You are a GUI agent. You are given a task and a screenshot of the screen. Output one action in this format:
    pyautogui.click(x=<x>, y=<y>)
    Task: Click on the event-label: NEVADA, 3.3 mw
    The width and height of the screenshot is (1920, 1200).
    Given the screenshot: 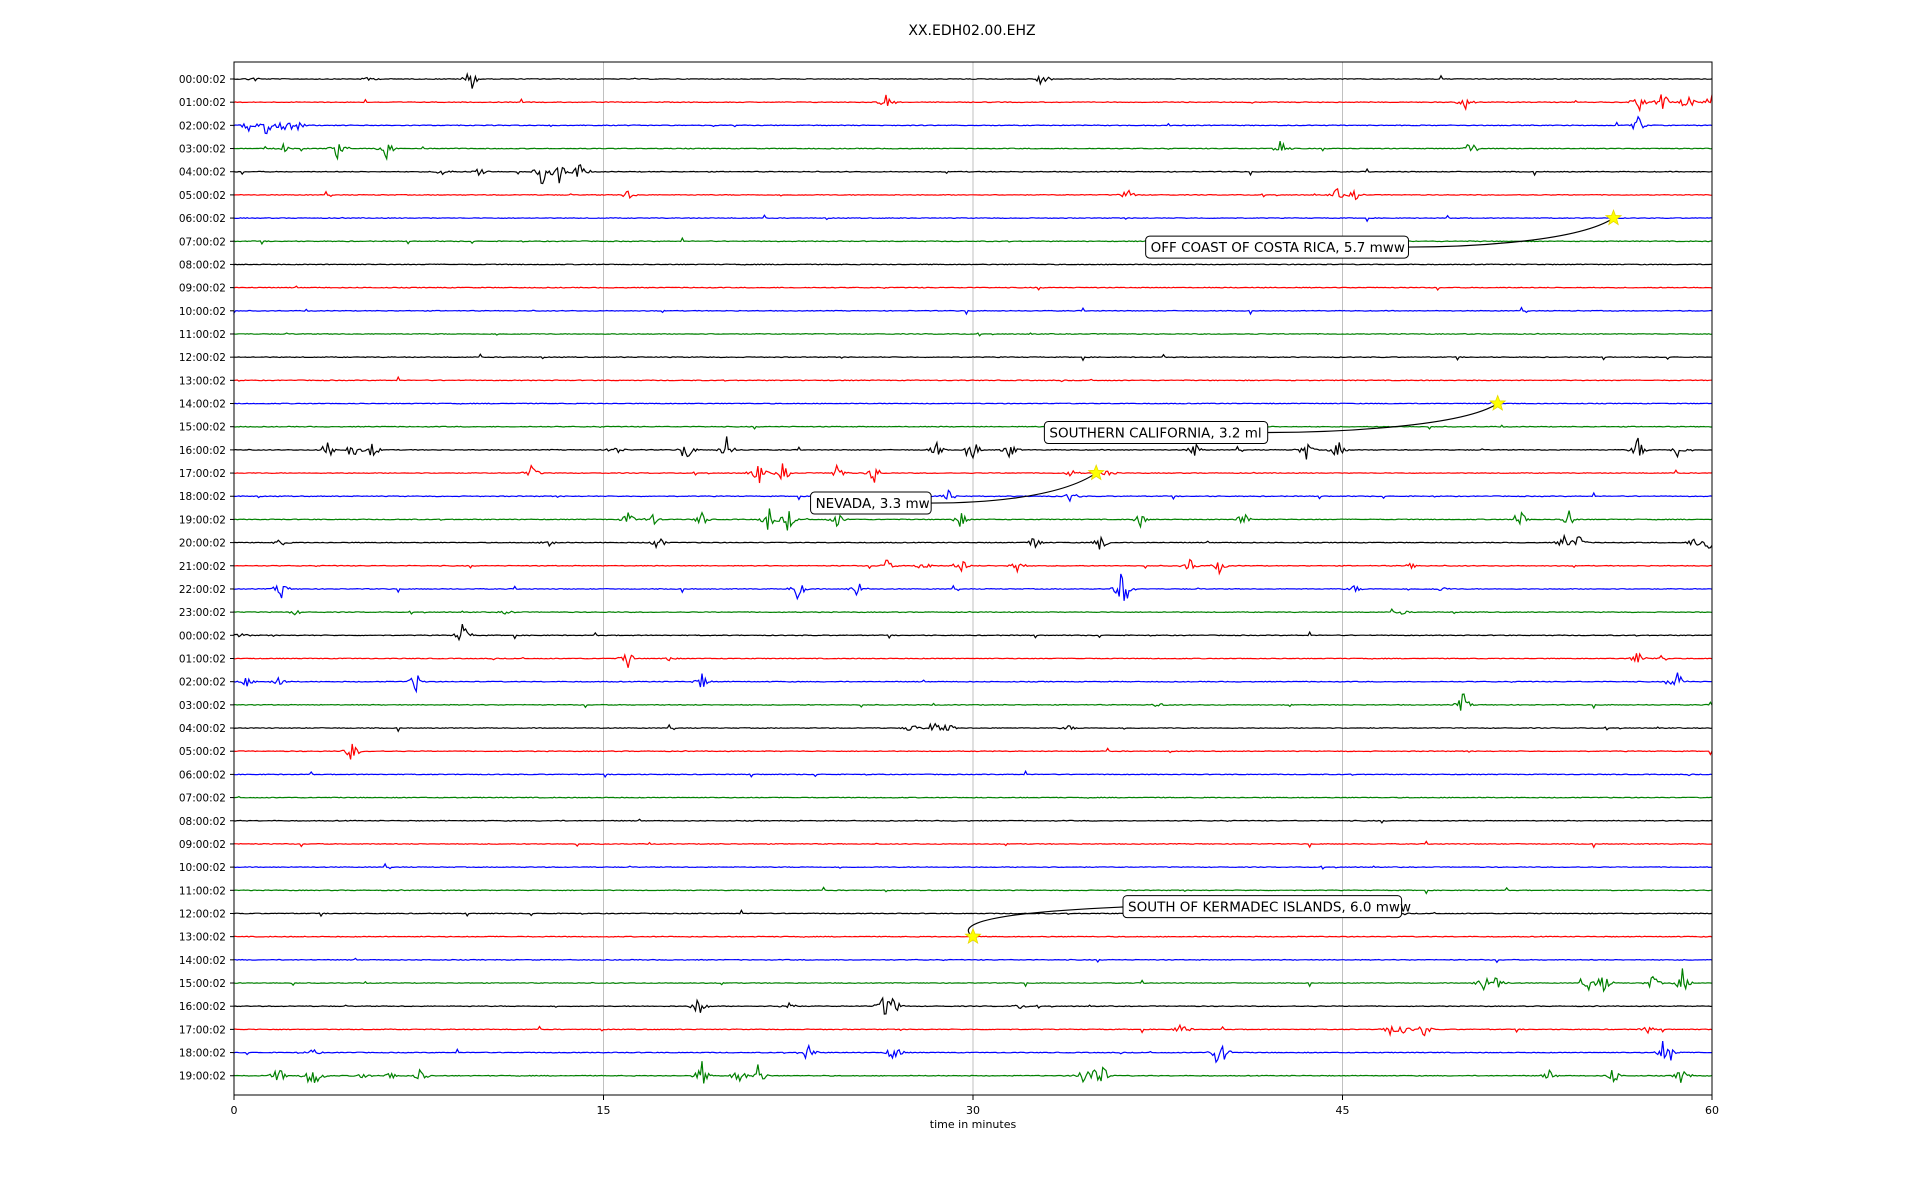 What is the action you would take?
    pyautogui.click(x=873, y=504)
    